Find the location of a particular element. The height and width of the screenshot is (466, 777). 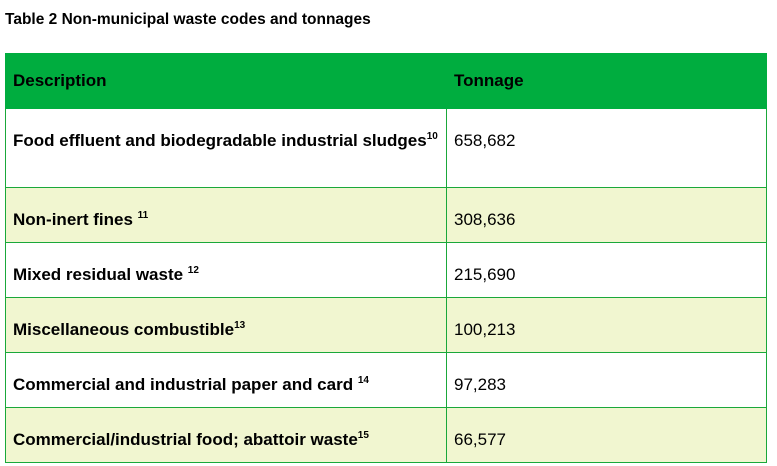

footnote-ref: 11 is located at coordinates (143, 215).